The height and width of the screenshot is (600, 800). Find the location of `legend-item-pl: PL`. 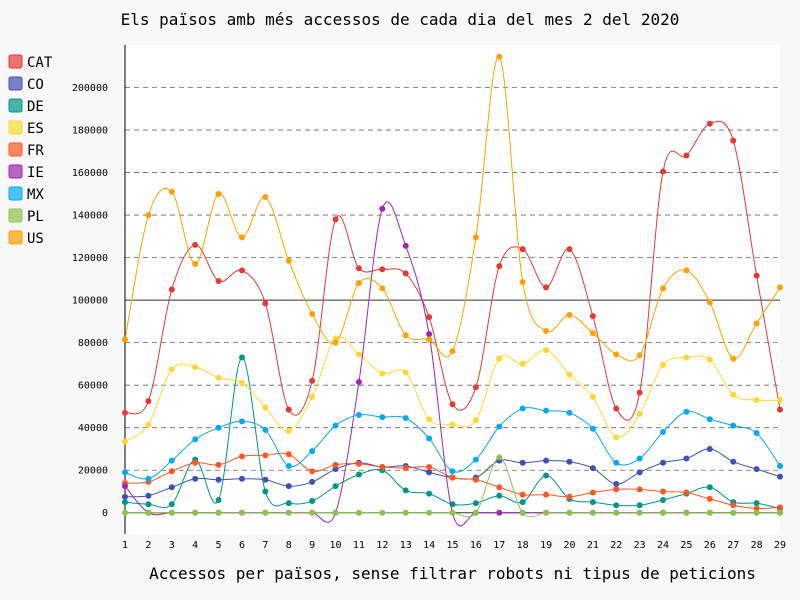

legend-item-pl: PL is located at coordinates (26, 216).